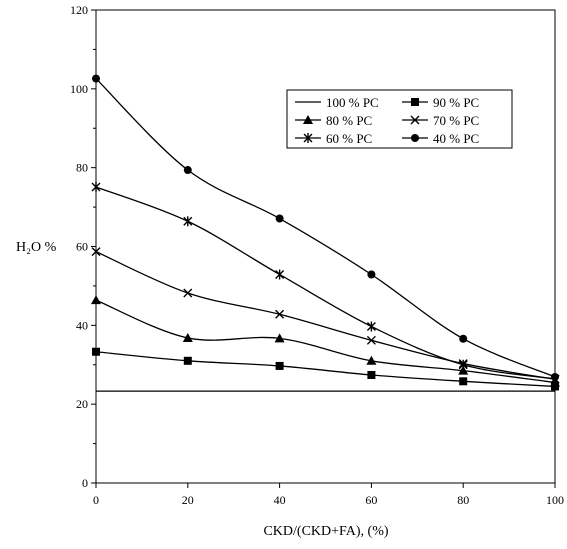  I want to click on legend-item: 90 % PC, so click(440, 102).